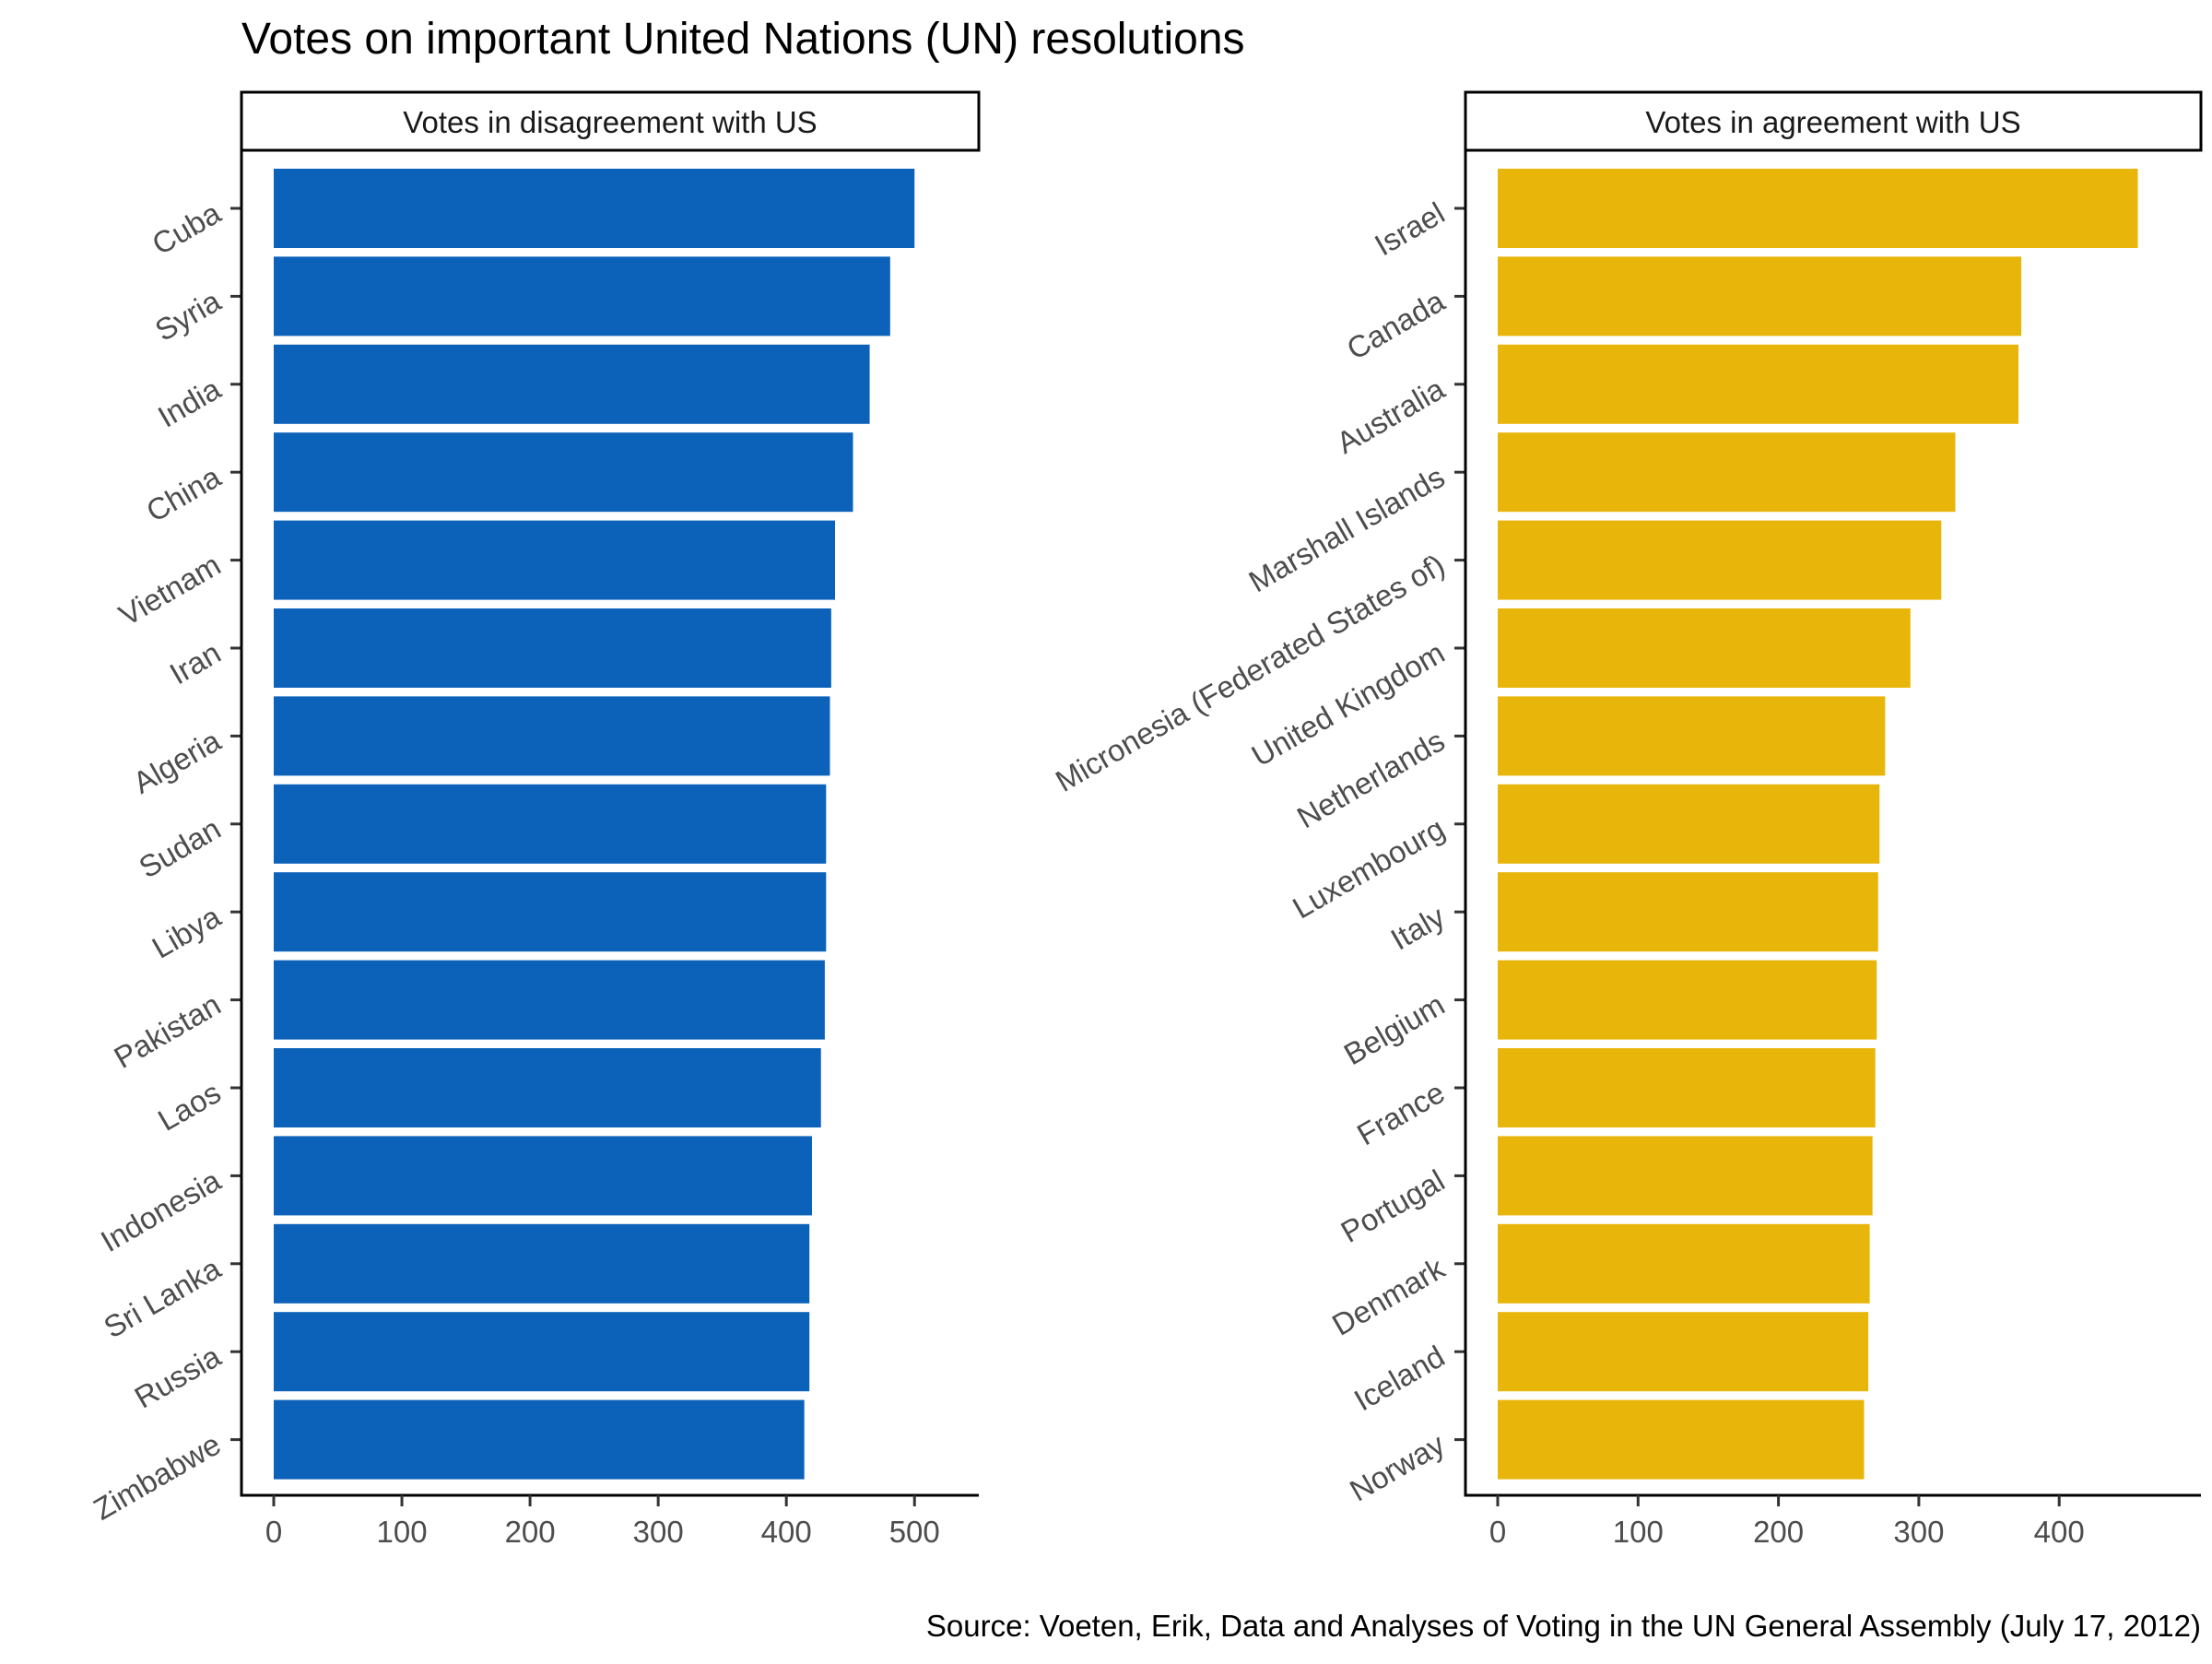  I want to click on bar-luxembourg, so click(1689, 824).